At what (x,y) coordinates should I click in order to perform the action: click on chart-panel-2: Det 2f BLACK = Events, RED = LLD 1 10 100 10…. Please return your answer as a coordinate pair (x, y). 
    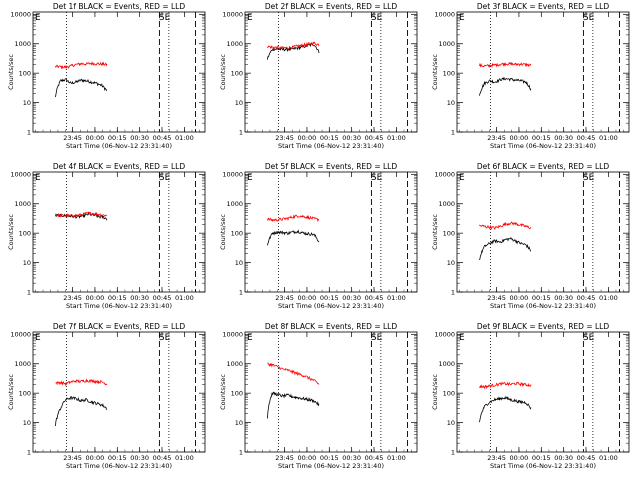
    Looking at the image, I should click on (318, 76).